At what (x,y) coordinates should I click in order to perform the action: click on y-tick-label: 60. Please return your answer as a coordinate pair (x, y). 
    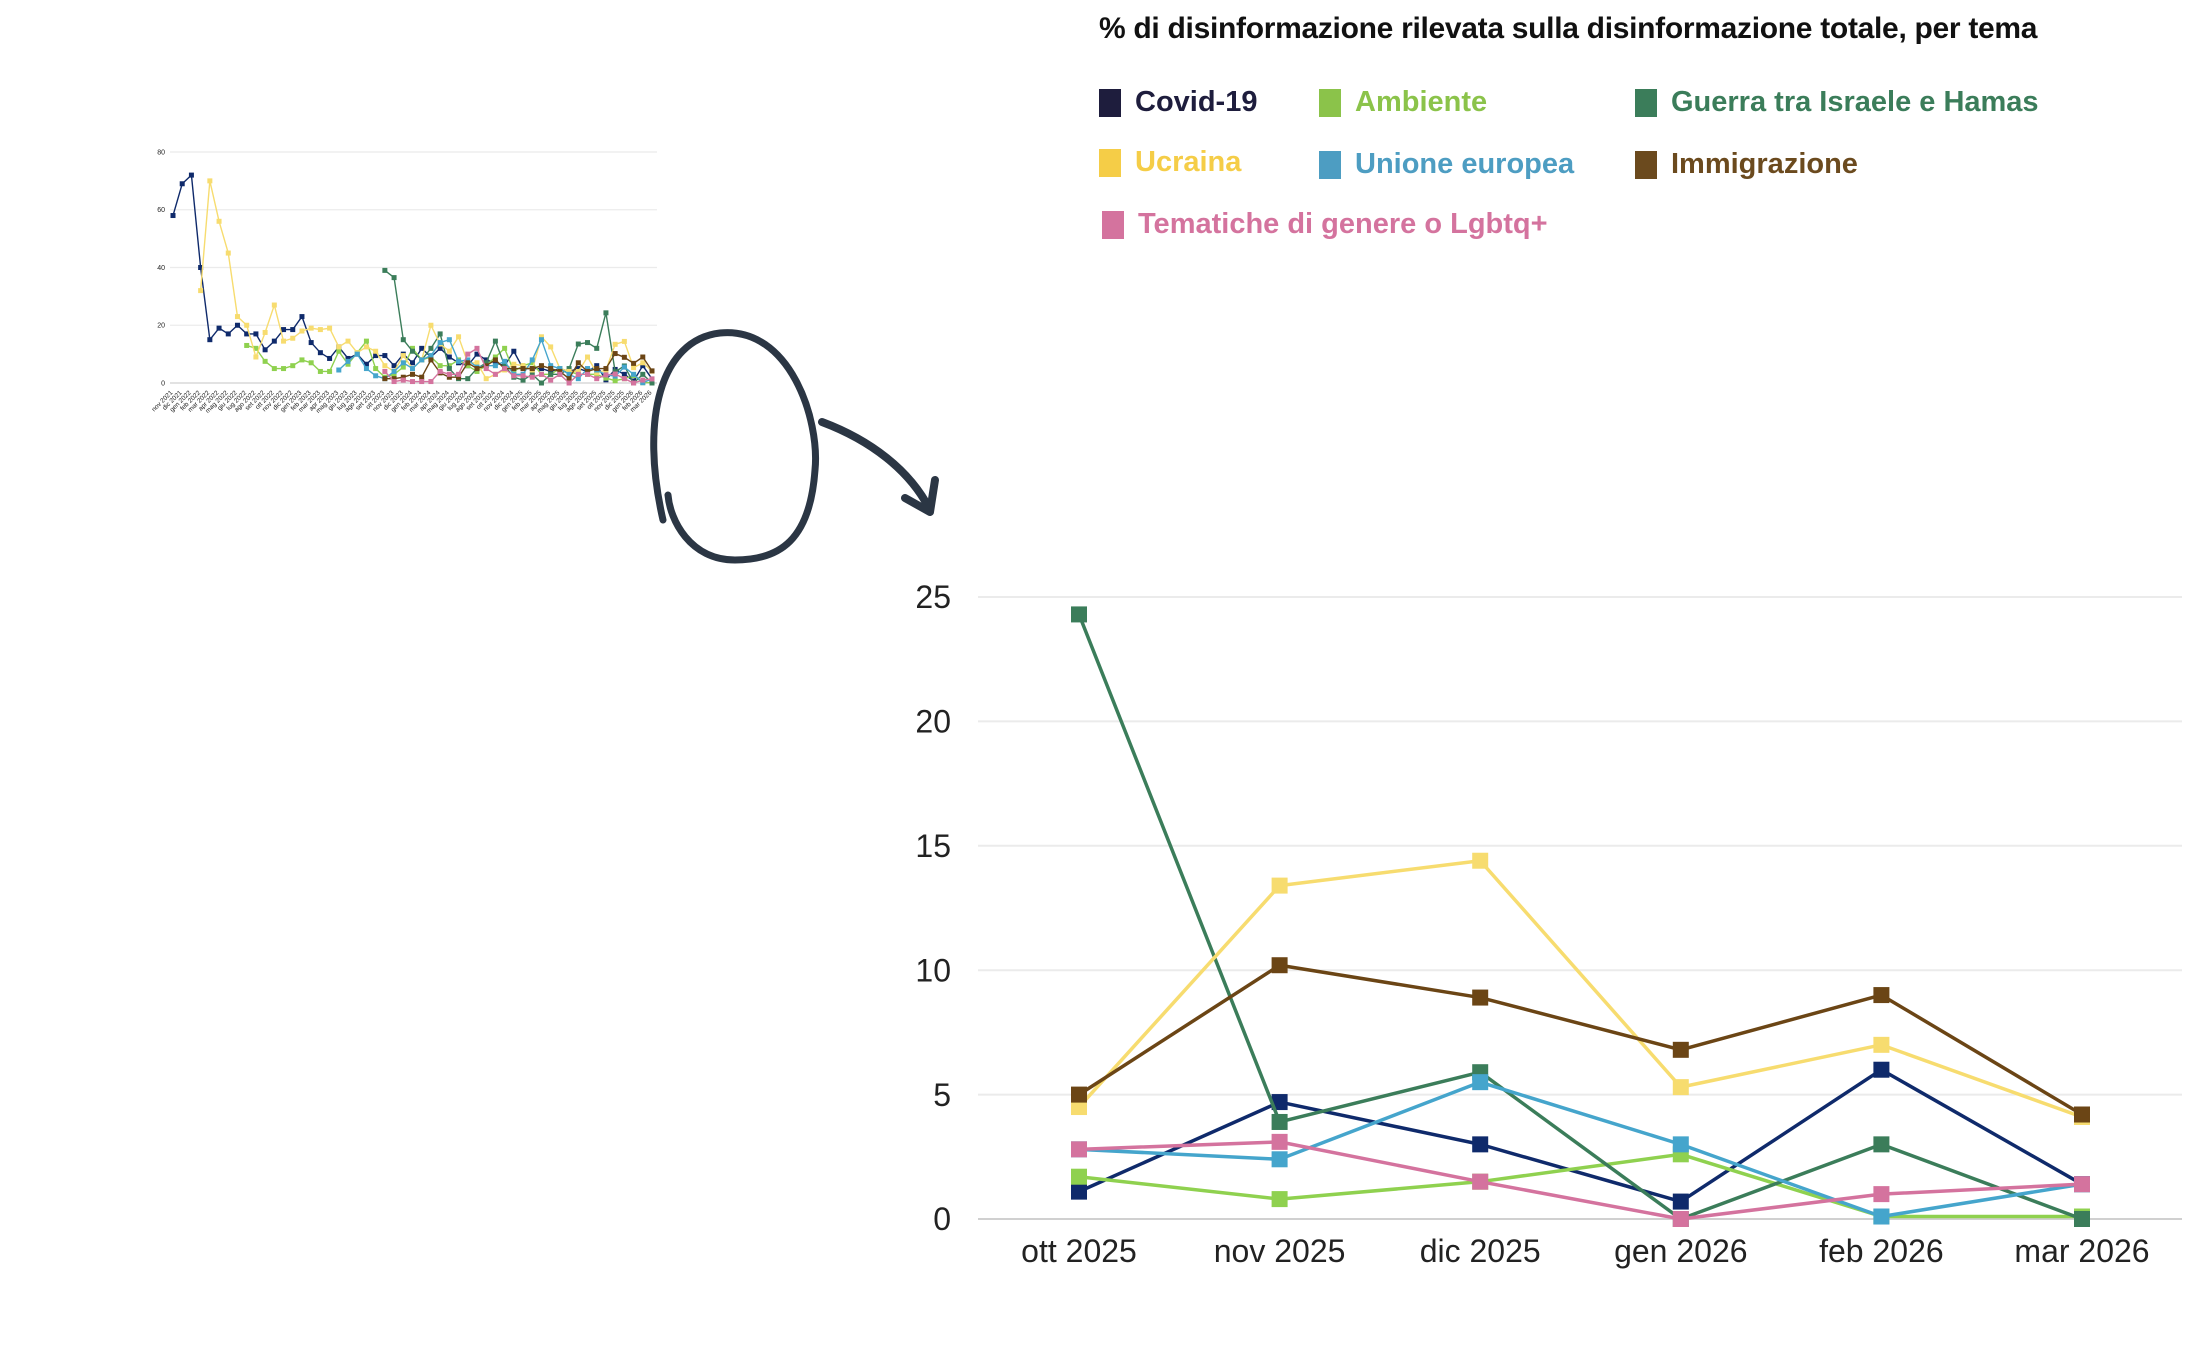
    Looking at the image, I should click on (161, 210).